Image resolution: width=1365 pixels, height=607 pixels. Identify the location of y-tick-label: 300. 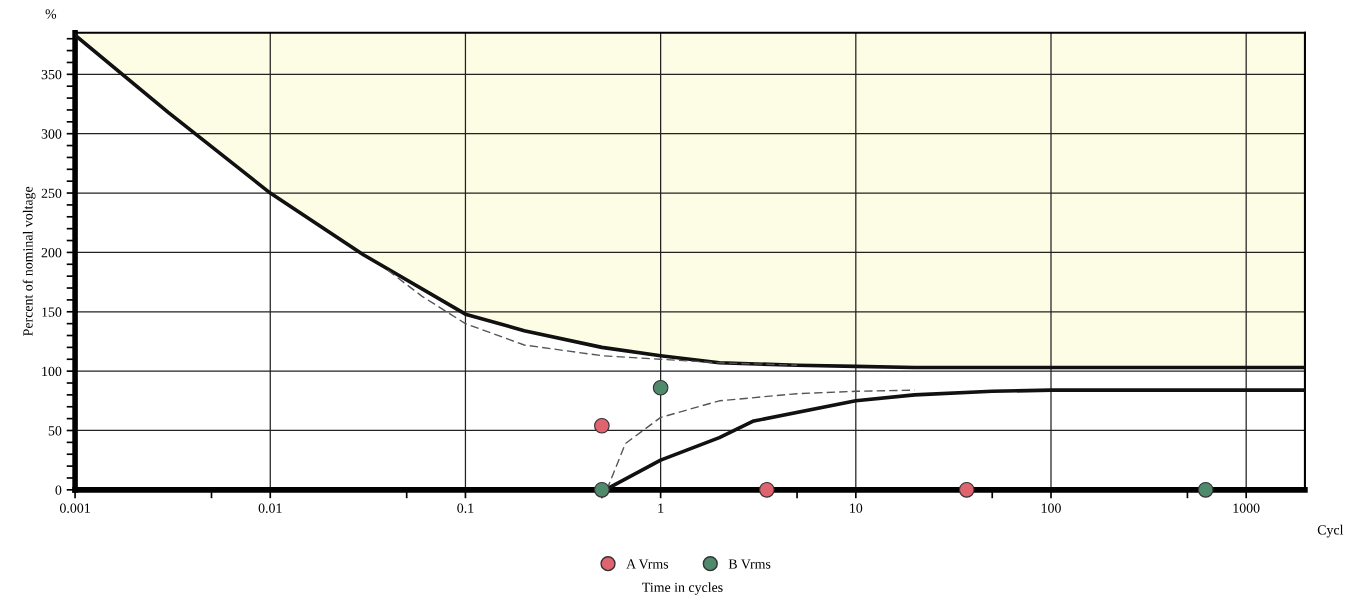
(51, 134).